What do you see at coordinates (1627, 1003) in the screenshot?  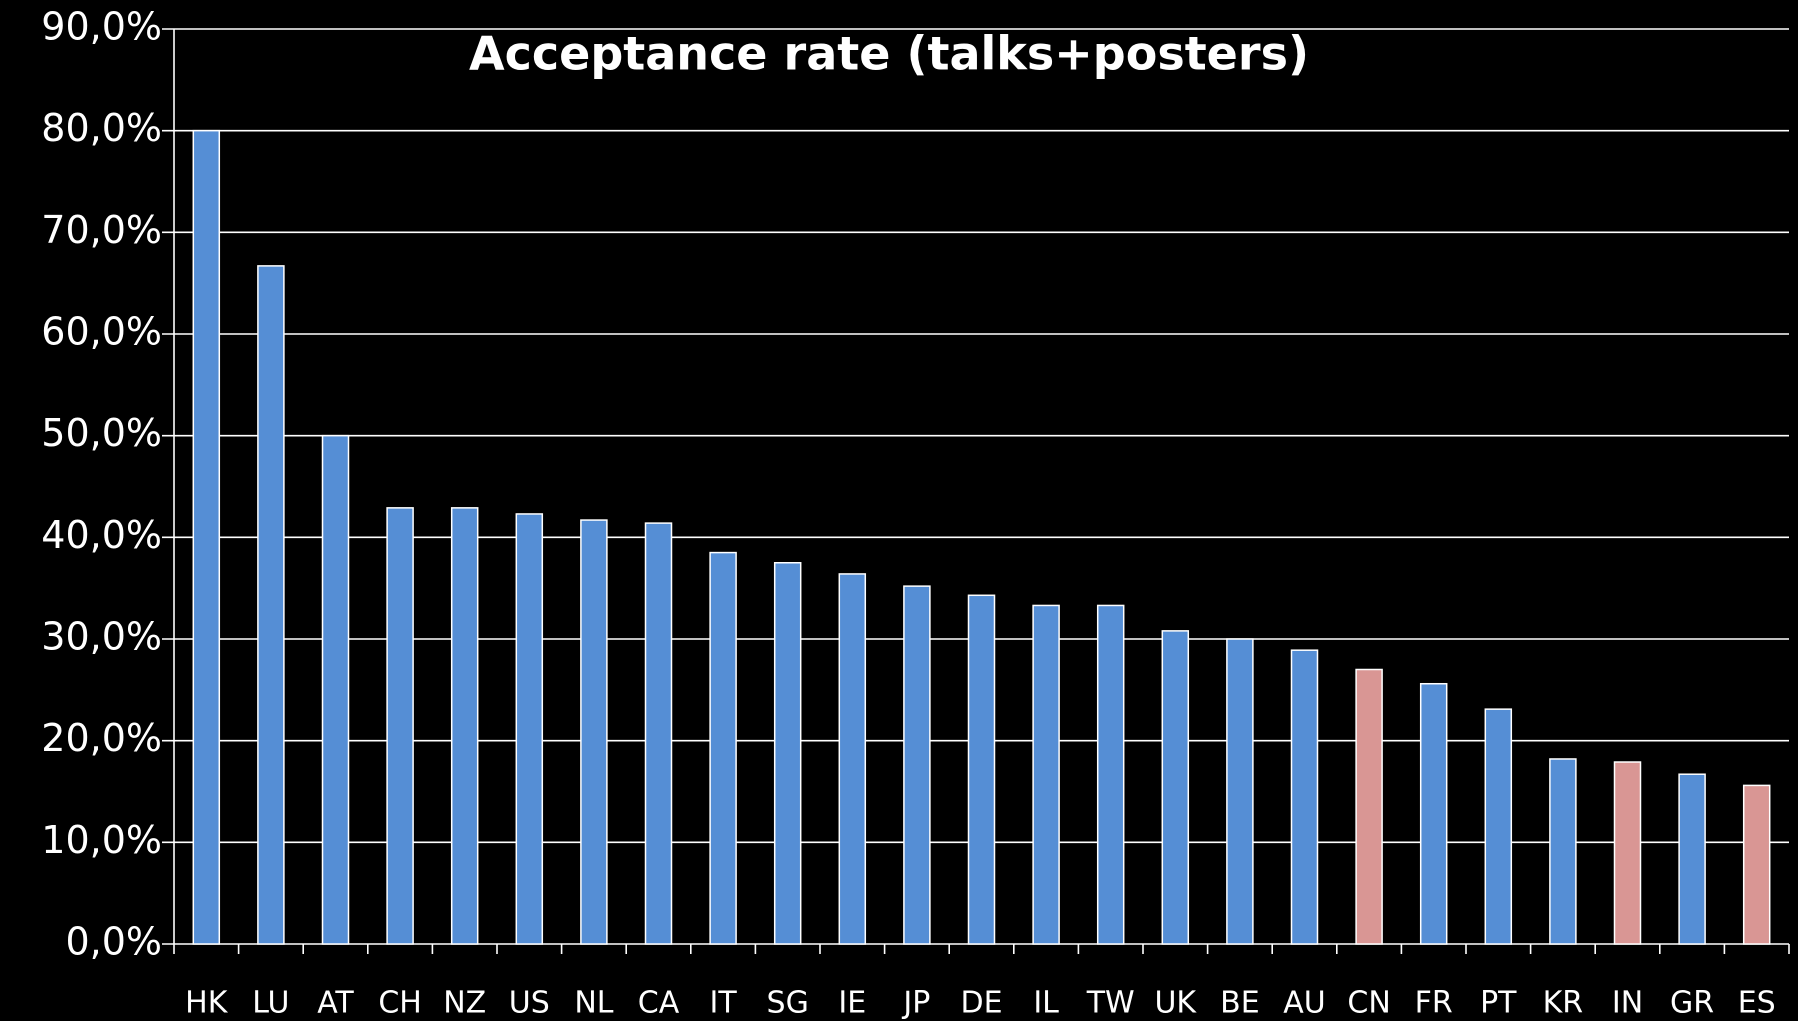 I see `x-tick-label: IN` at bounding box center [1627, 1003].